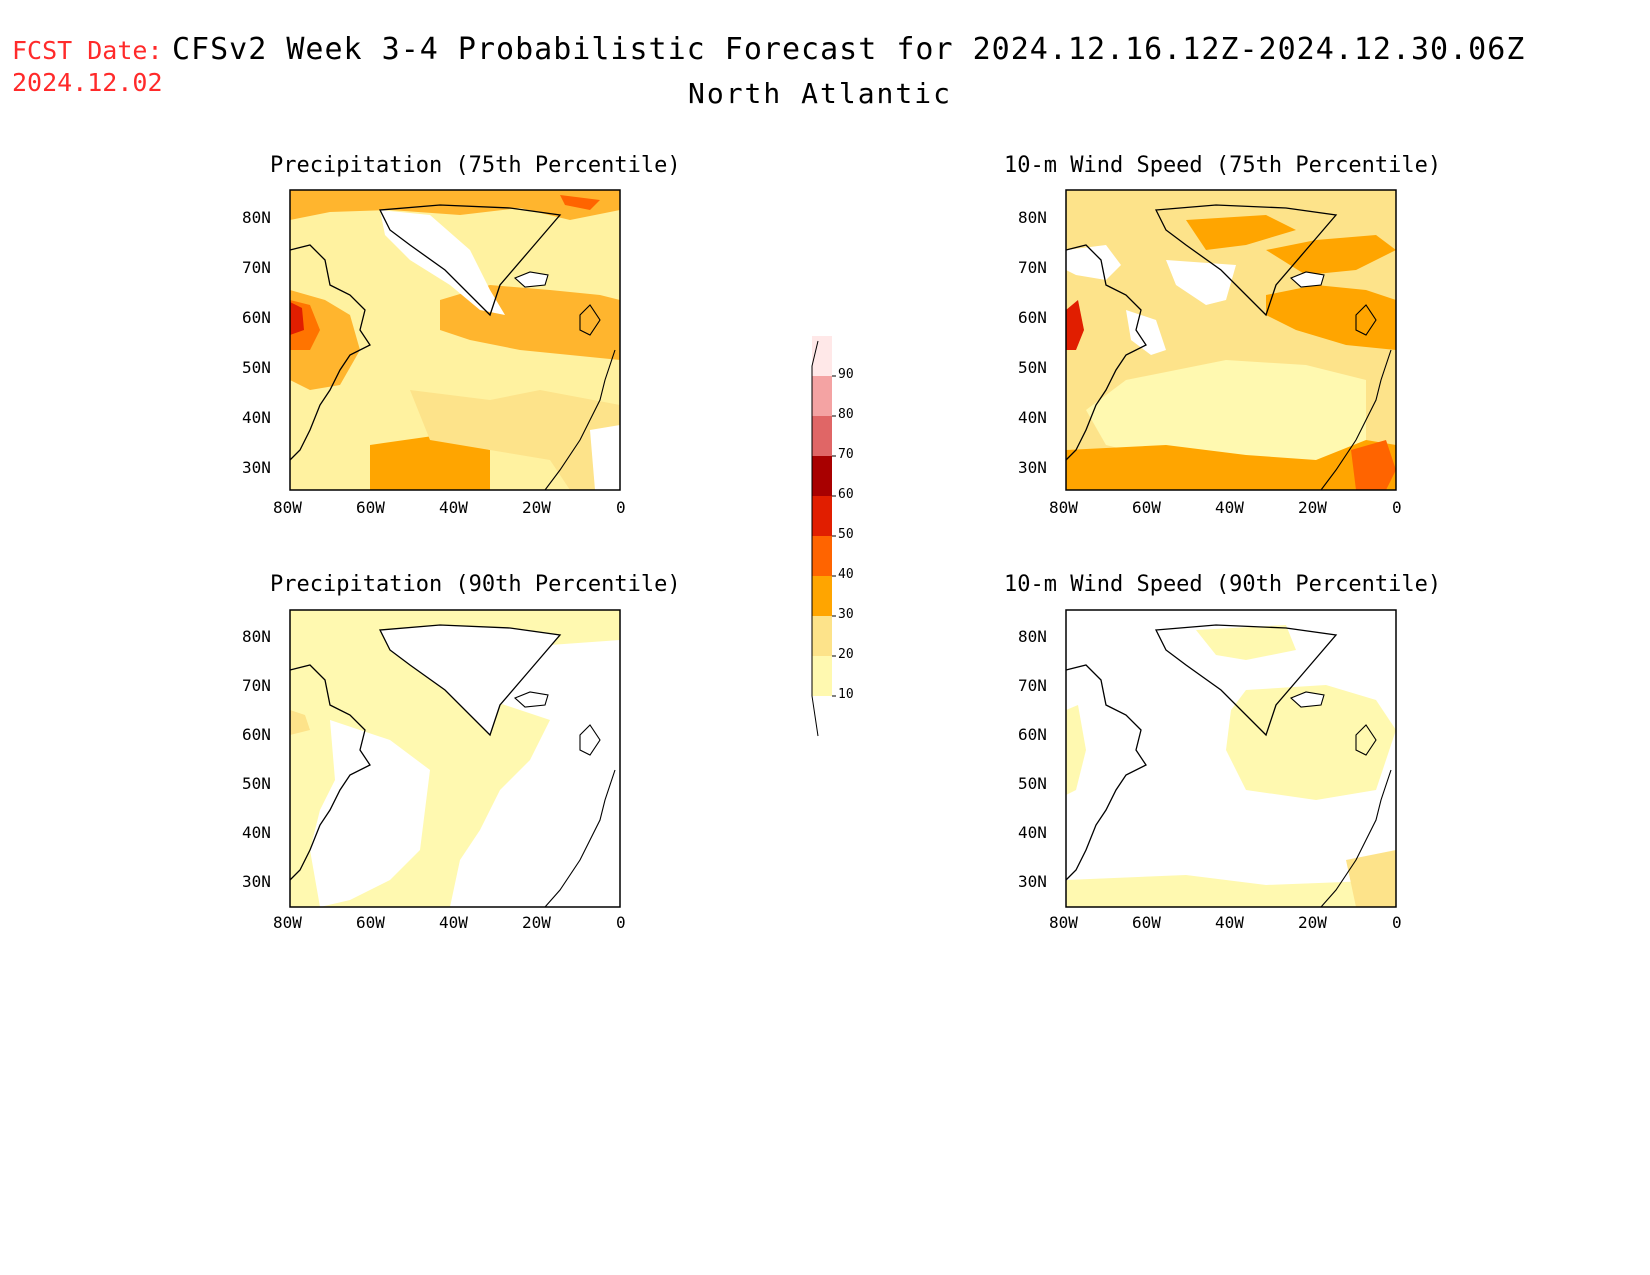  What do you see at coordinates (87, 50) in the screenshot?
I see `fcst-label: FCST Date:` at bounding box center [87, 50].